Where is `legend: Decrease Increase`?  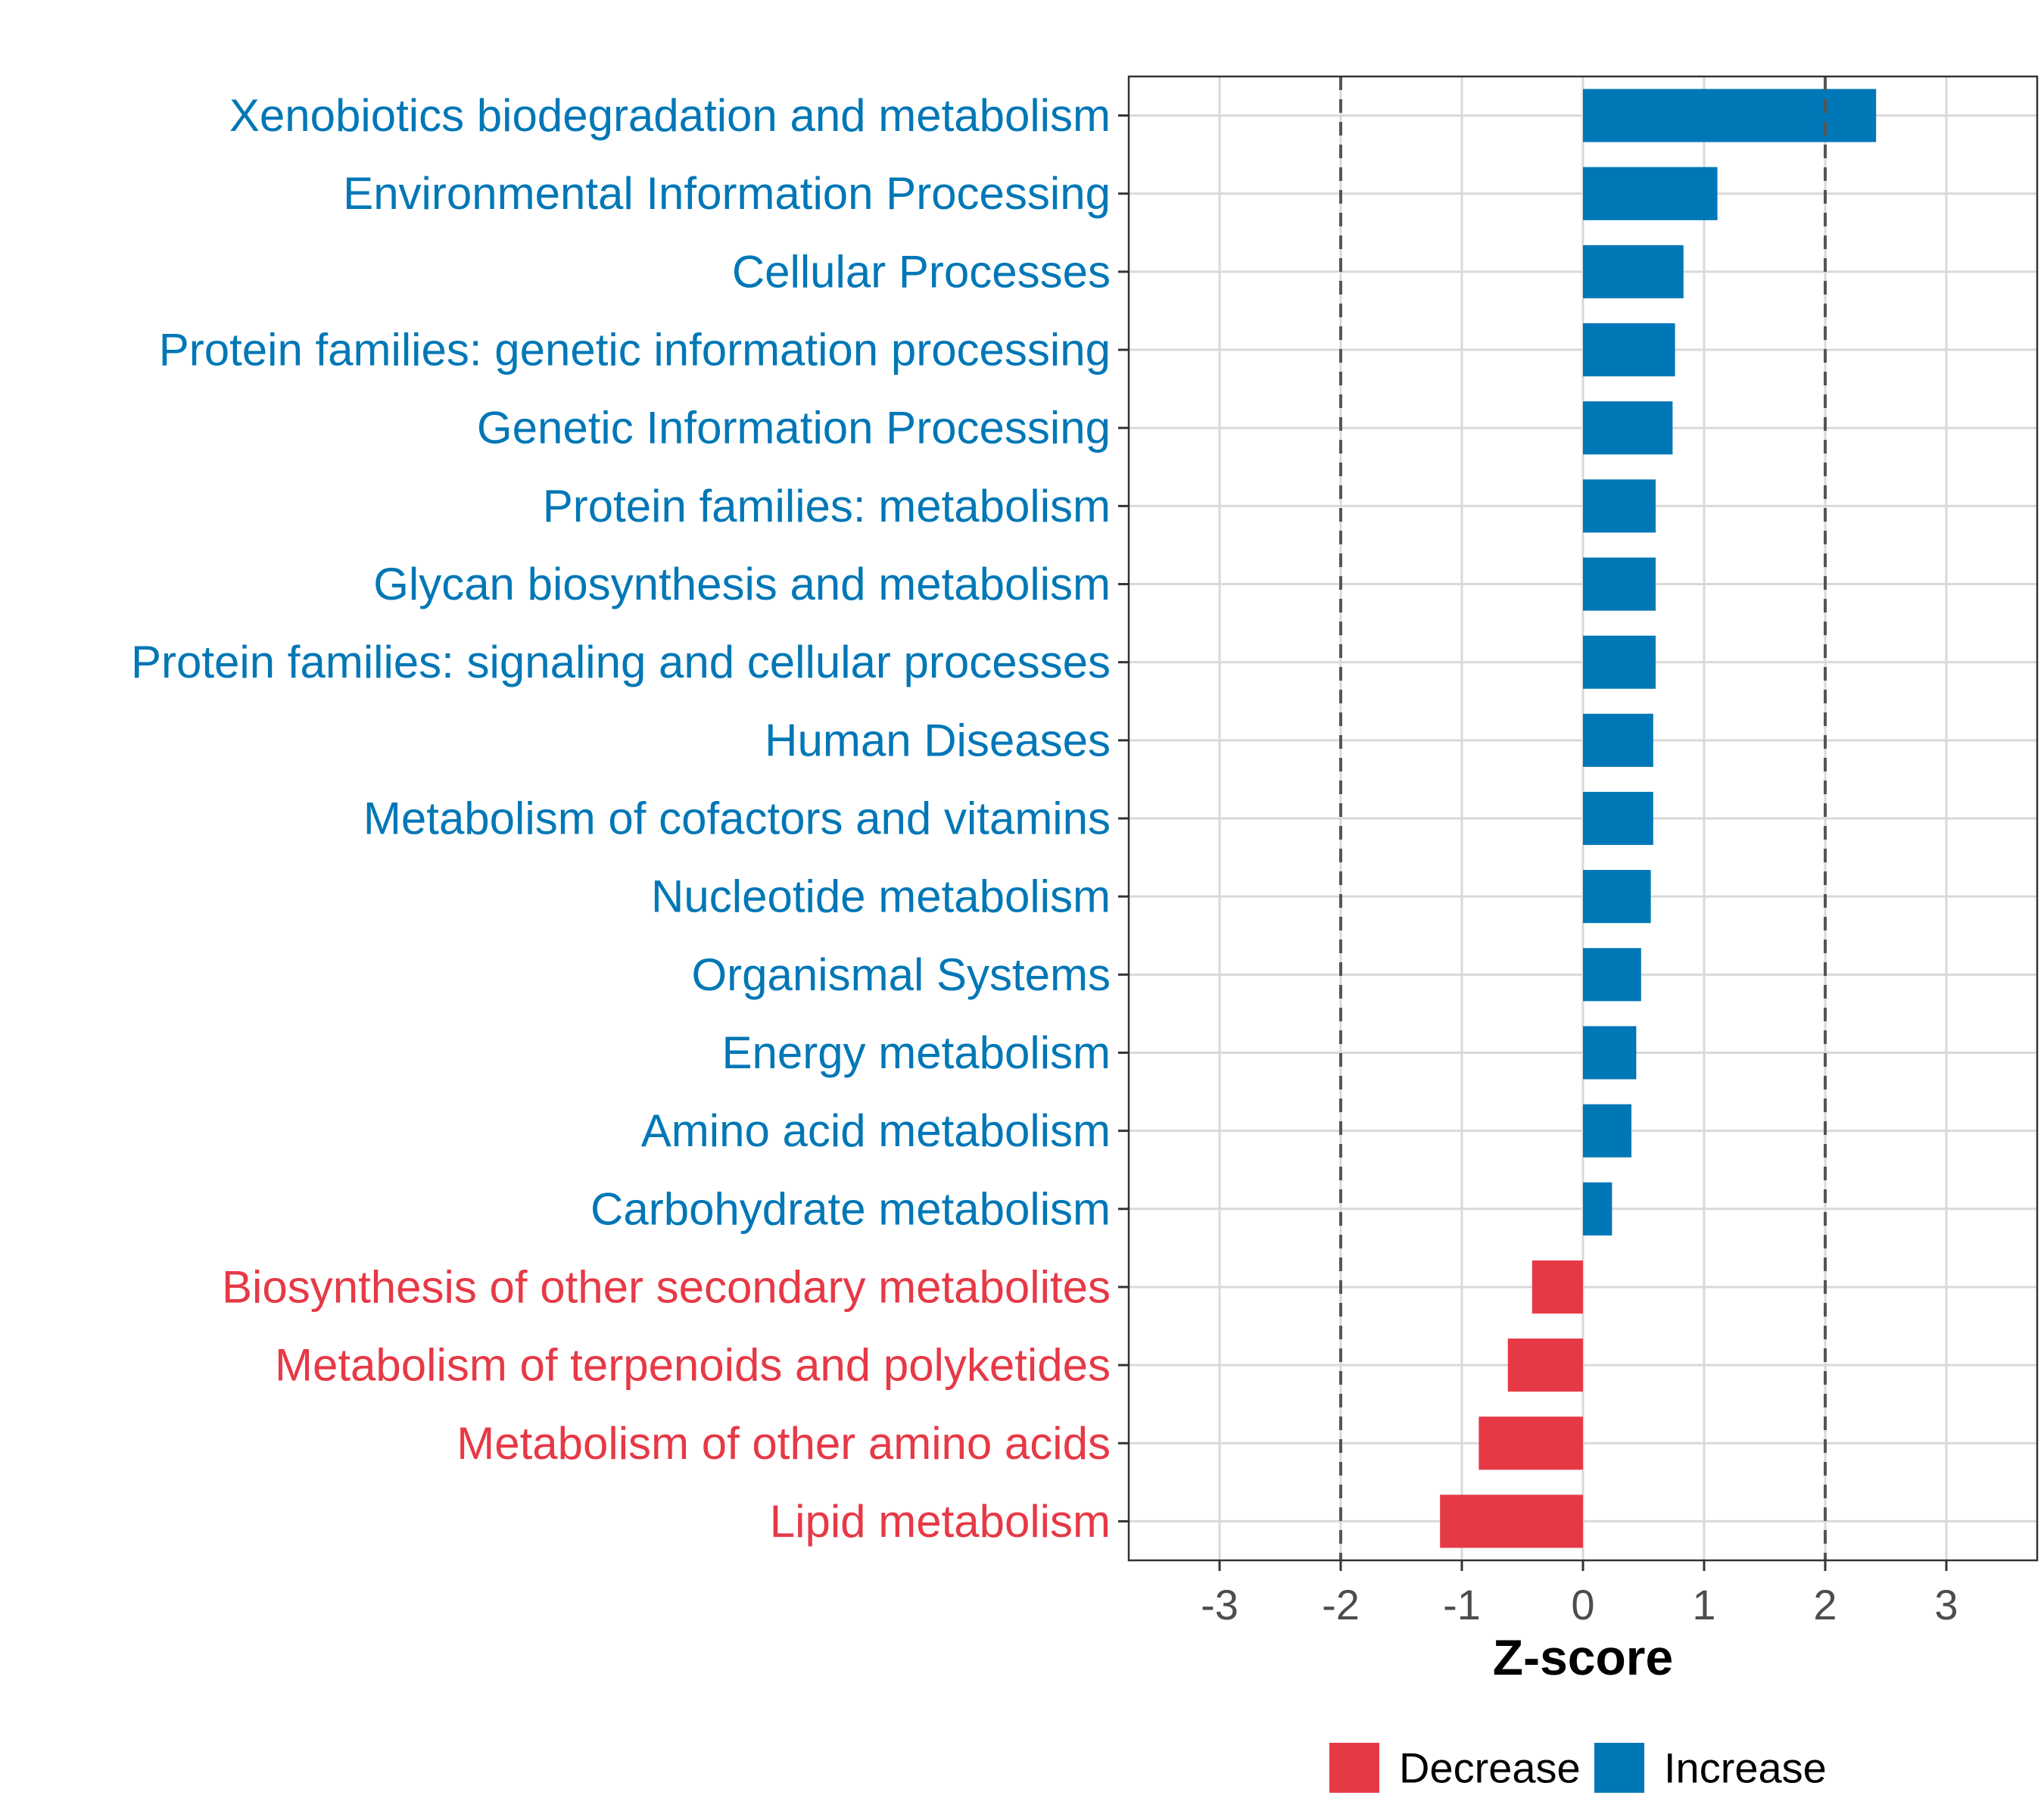
legend: Decrease Increase is located at coordinates (1578, 1768).